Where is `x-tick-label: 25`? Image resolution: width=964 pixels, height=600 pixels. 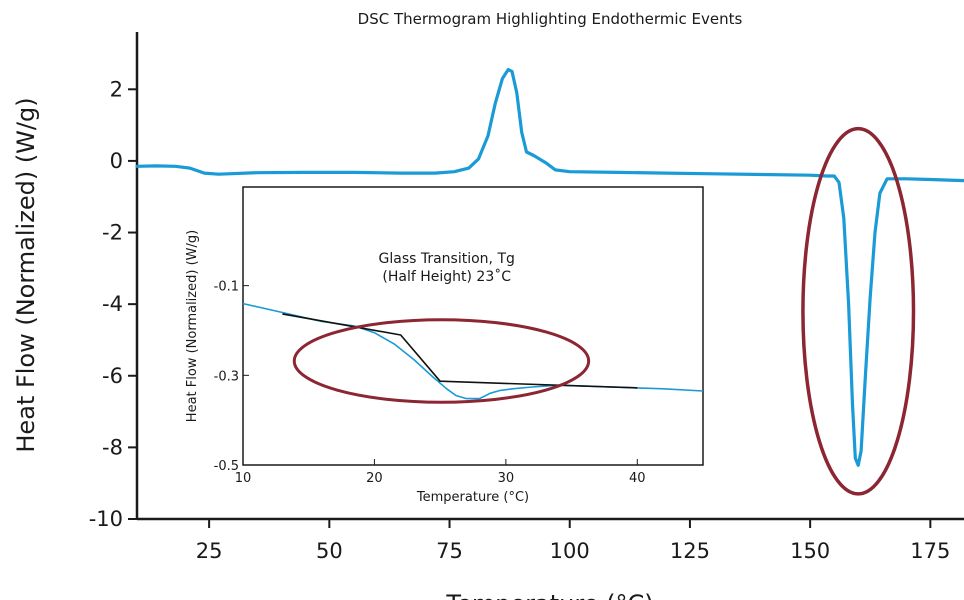 x-tick-label: 25 is located at coordinates (209, 551).